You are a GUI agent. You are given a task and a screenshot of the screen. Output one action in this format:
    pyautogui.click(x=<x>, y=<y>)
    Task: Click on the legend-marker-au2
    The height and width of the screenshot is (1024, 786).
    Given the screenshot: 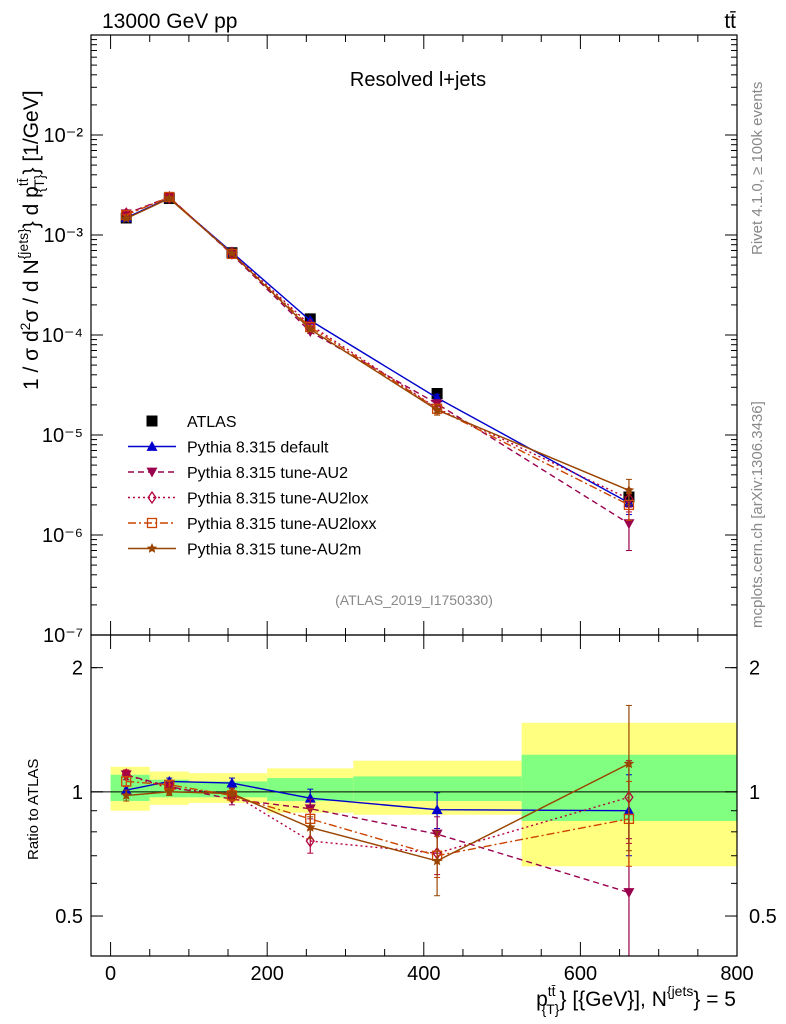 What is the action you would take?
    pyautogui.click(x=152, y=472)
    